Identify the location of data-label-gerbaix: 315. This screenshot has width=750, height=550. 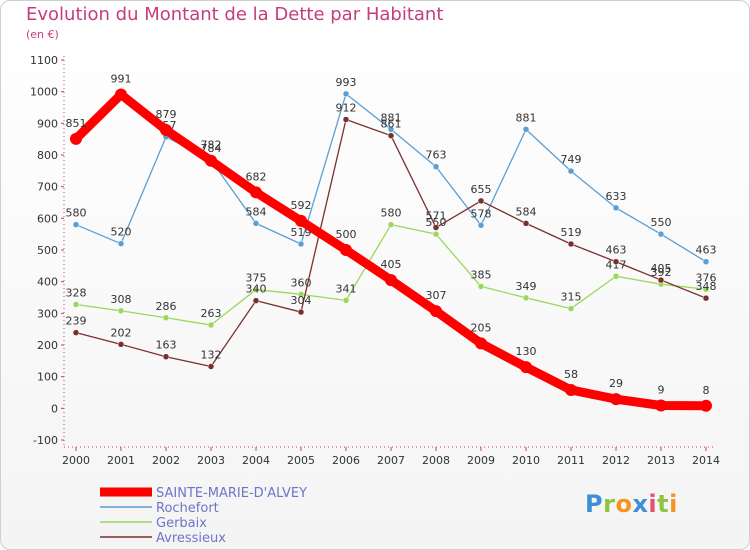
(571, 297).